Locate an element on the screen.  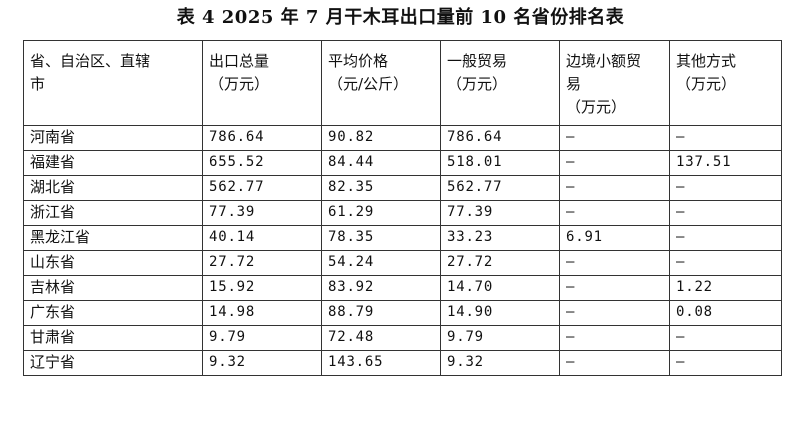
cell-general-trade: 27.72 is located at coordinates (500, 263).